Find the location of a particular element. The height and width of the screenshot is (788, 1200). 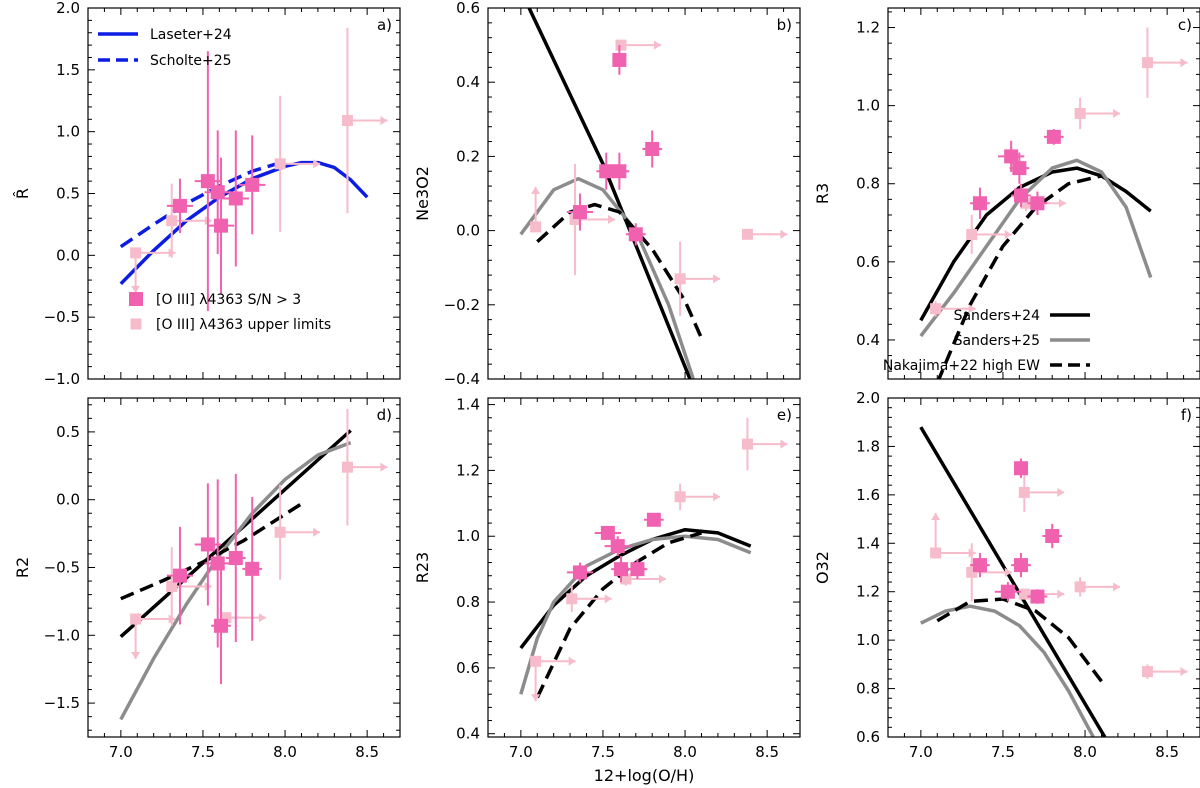

legend: Sanders+24 Sanders+25 Nakajima+22 high EW is located at coordinates (986, 341).